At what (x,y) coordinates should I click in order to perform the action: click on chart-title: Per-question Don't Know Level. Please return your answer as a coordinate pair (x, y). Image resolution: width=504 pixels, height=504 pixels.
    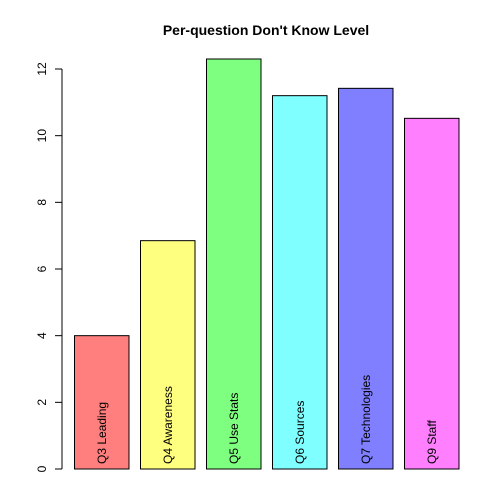
    Looking at the image, I should click on (266, 30).